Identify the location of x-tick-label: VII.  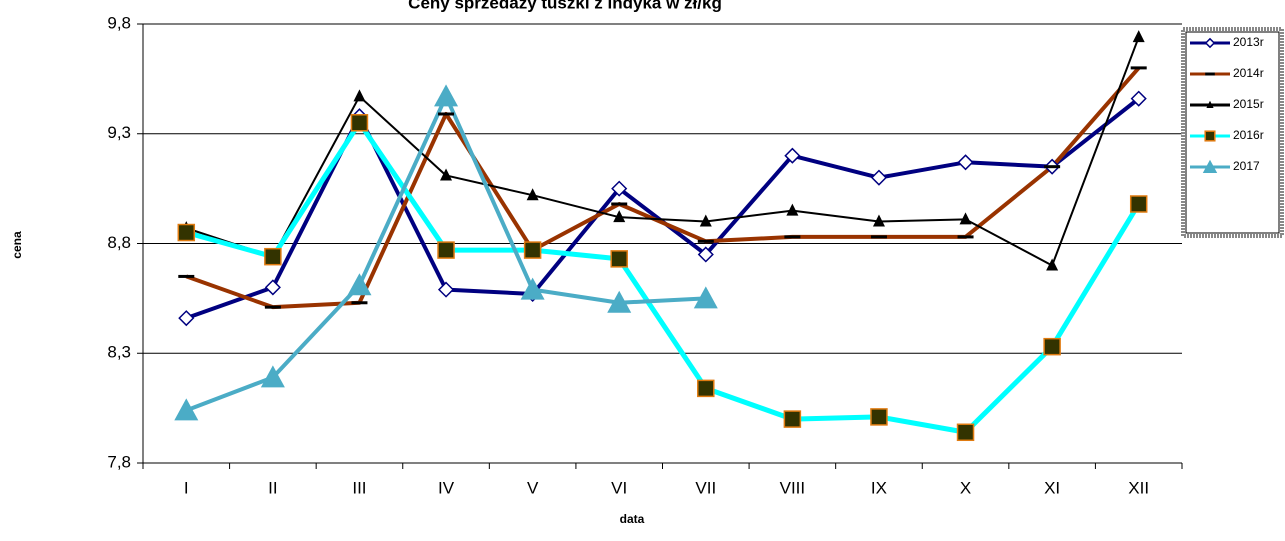
(705, 487).